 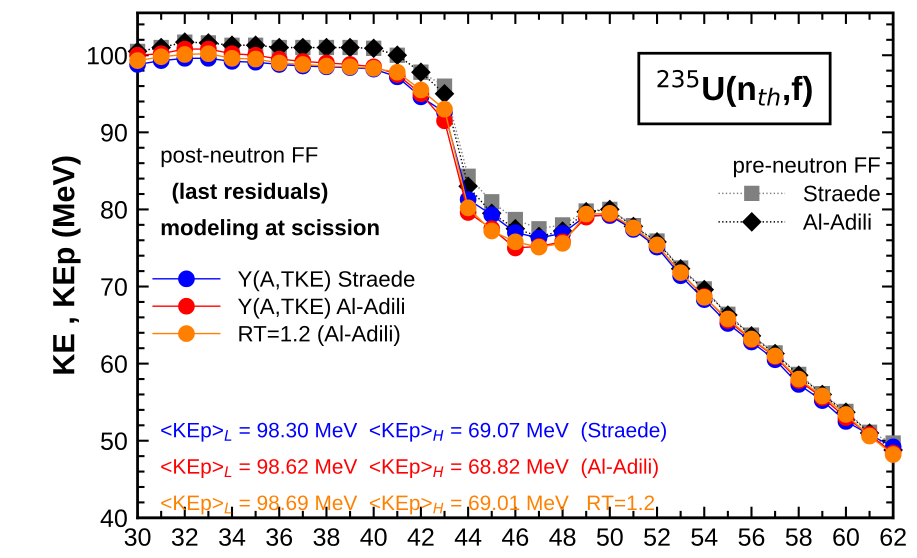 I want to click on legend-label: Al-Adili, so click(x=836, y=222).